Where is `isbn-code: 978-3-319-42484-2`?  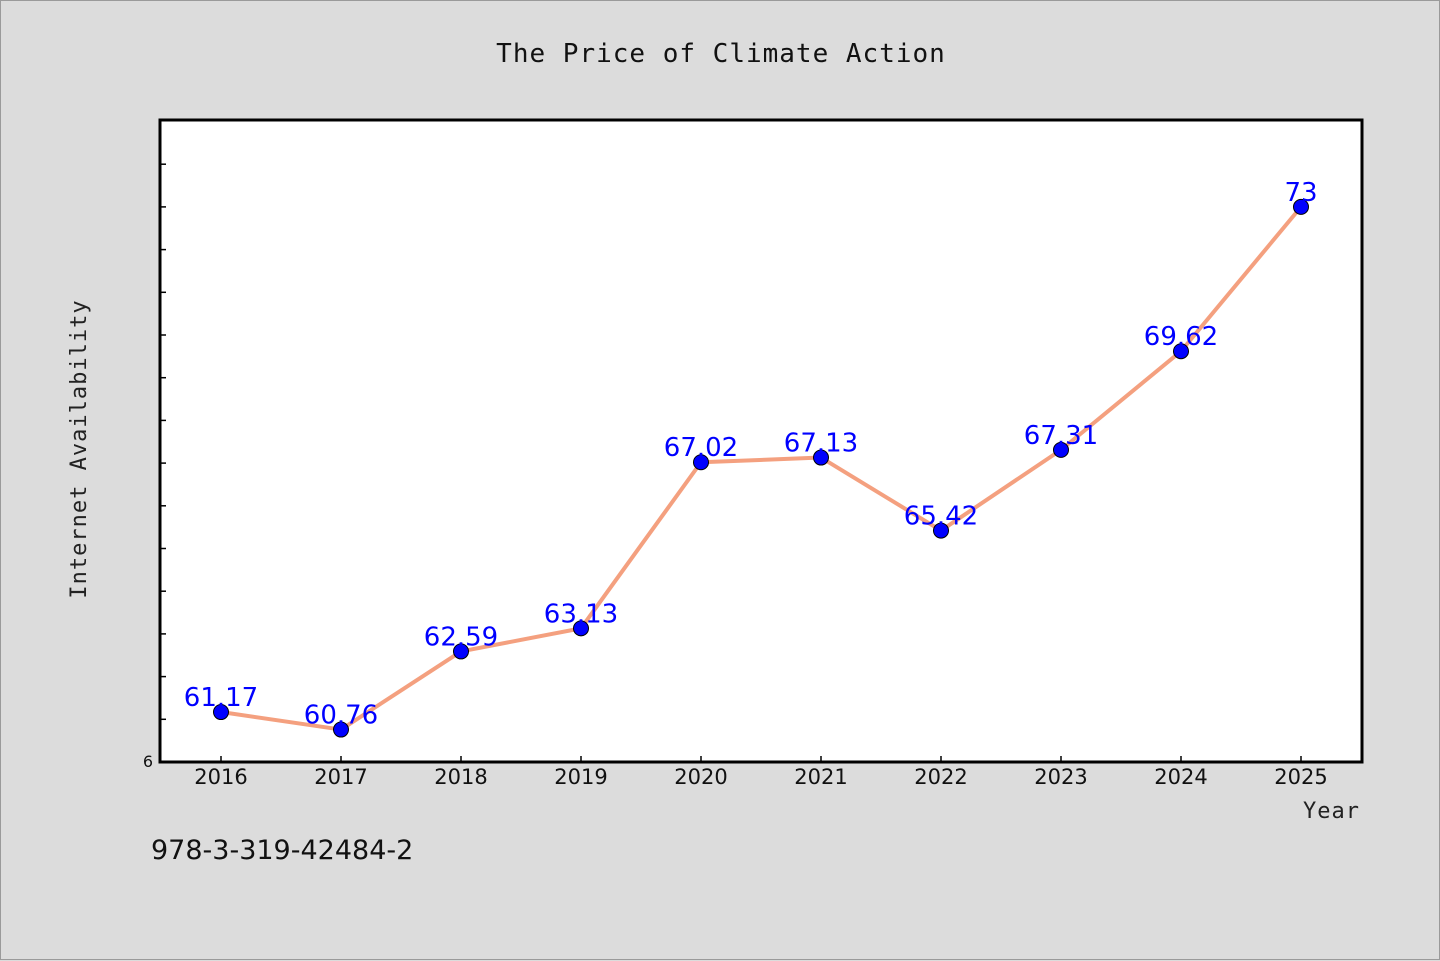 isbn-code: 978-3-319-42484-2 is located at coordinates (282, 850).